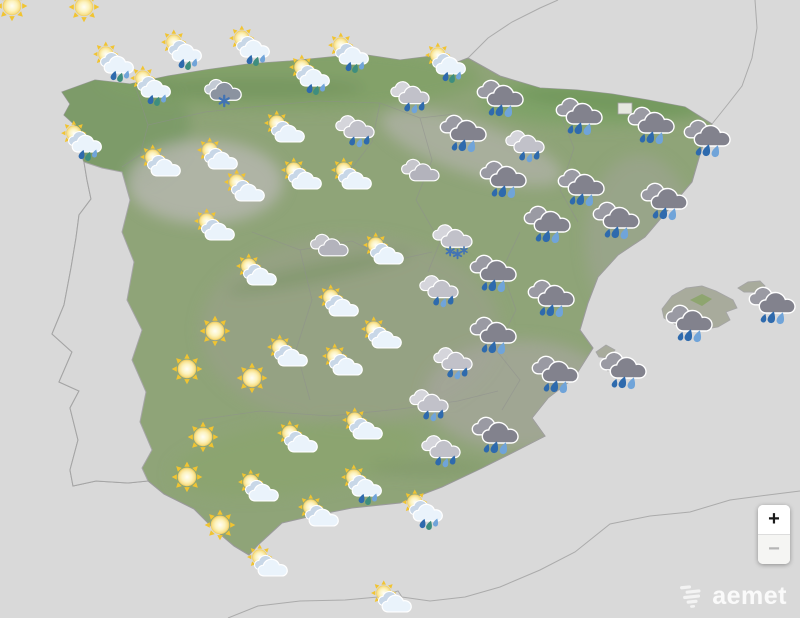  Describe the element at coordinates (774, 519) in the screenshot. I see `zoom-in-button: +` at that location.